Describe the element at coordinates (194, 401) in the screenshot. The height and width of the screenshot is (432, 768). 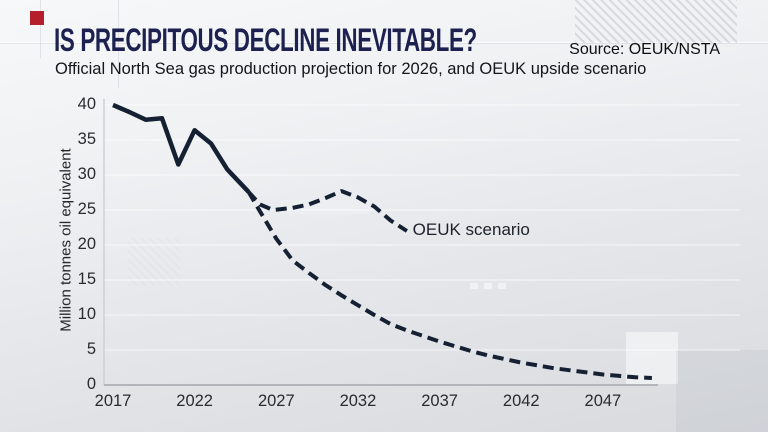
I see `x-tick-label: 2022` at that location.